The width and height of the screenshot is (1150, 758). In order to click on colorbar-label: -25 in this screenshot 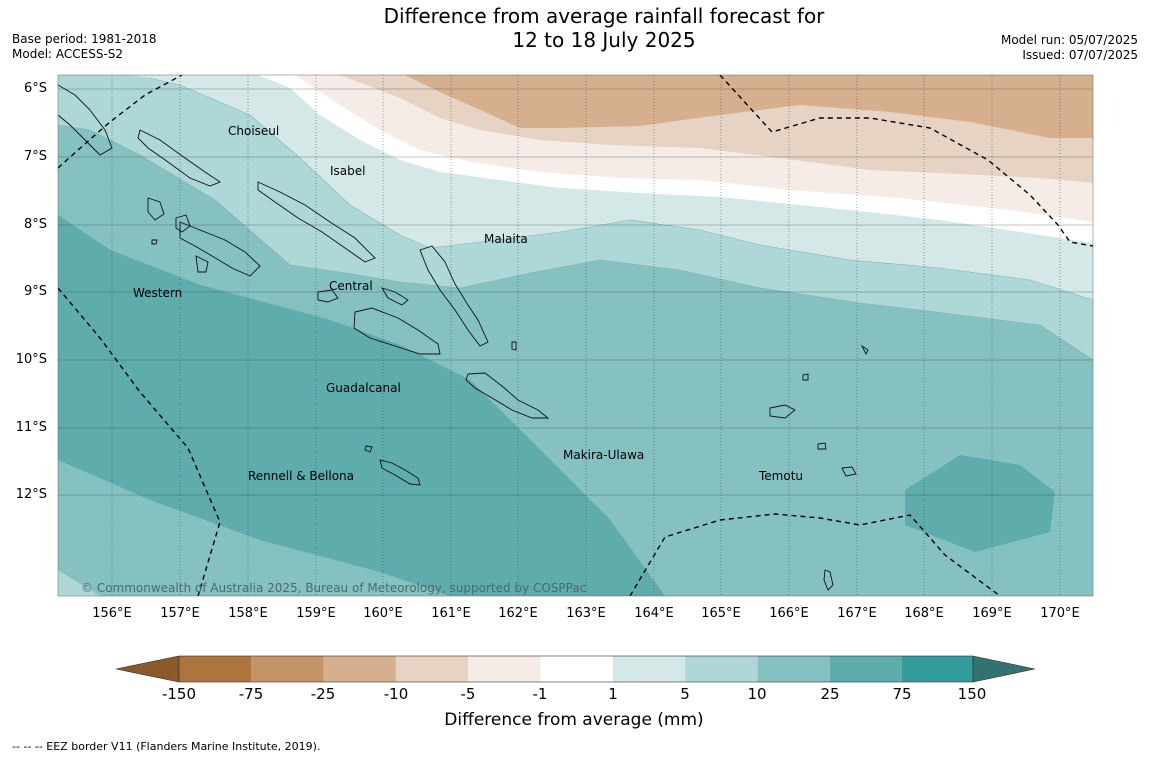, I will do `click(323, 694)`.